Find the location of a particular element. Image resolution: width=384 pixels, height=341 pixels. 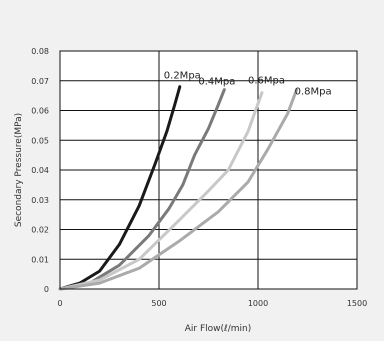

series-label: 0.2Mpa is located at coordinates (182, 76).